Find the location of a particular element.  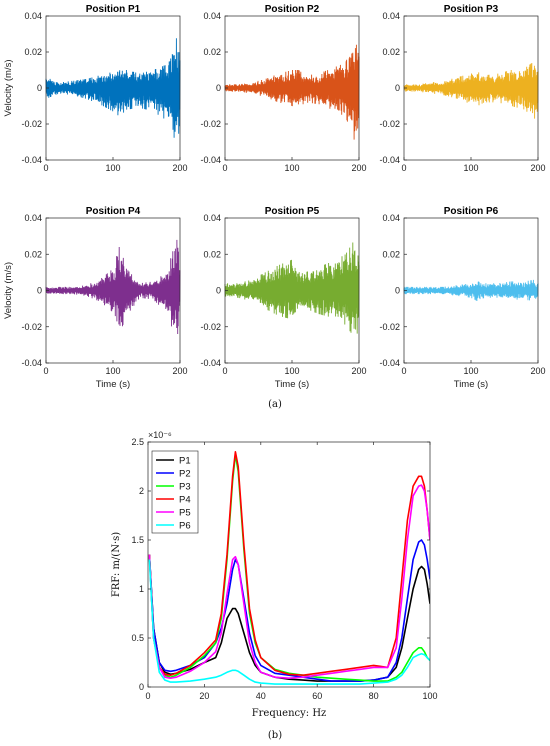

signal-p1 is located at coordinates (113, 88).